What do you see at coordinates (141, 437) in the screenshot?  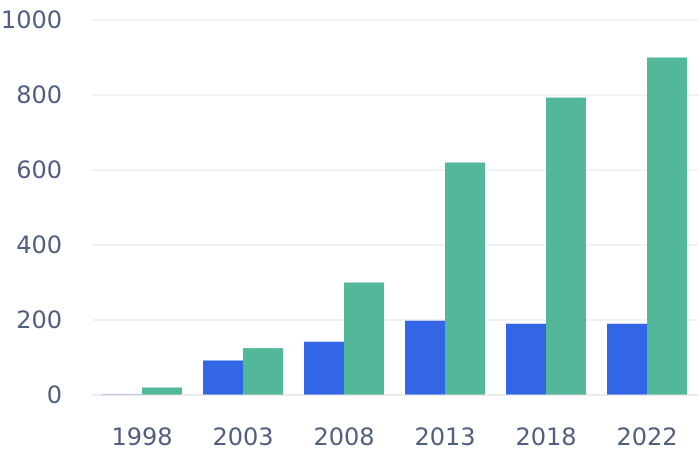 I see `x-tick-label: 1998` at bounding box center [141, 437].